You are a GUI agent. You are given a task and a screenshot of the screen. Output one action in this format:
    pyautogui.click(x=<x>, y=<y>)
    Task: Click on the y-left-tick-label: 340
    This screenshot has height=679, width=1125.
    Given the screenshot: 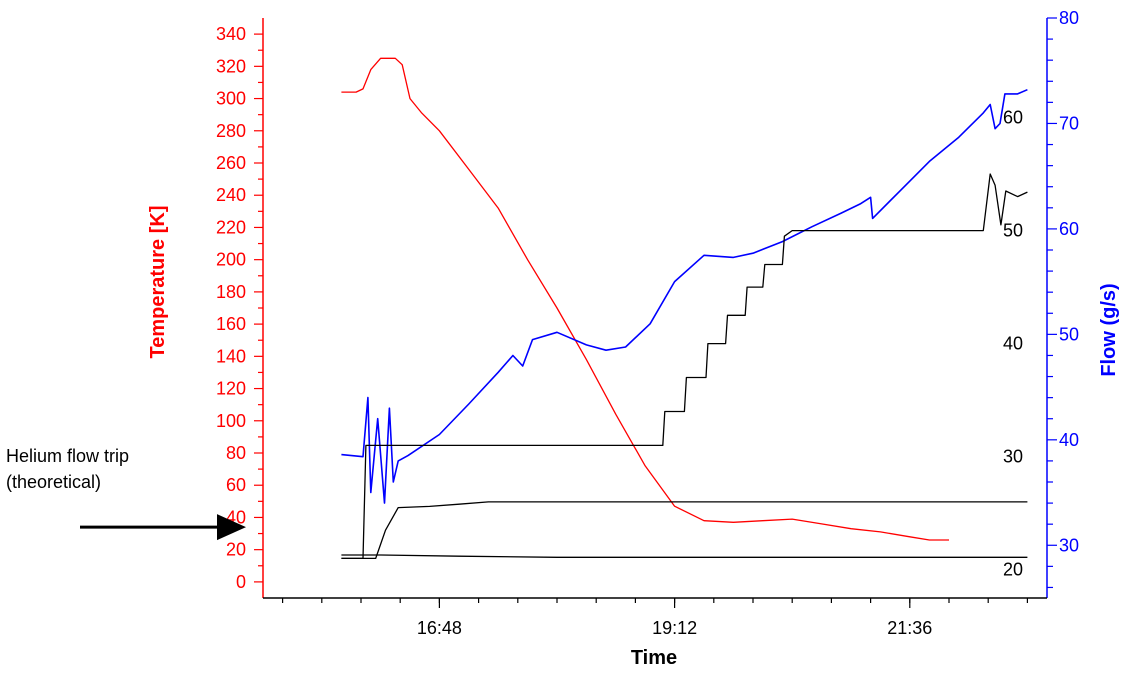 What is the action you would take?
    pyautogui.click(x=231, y=34)
    